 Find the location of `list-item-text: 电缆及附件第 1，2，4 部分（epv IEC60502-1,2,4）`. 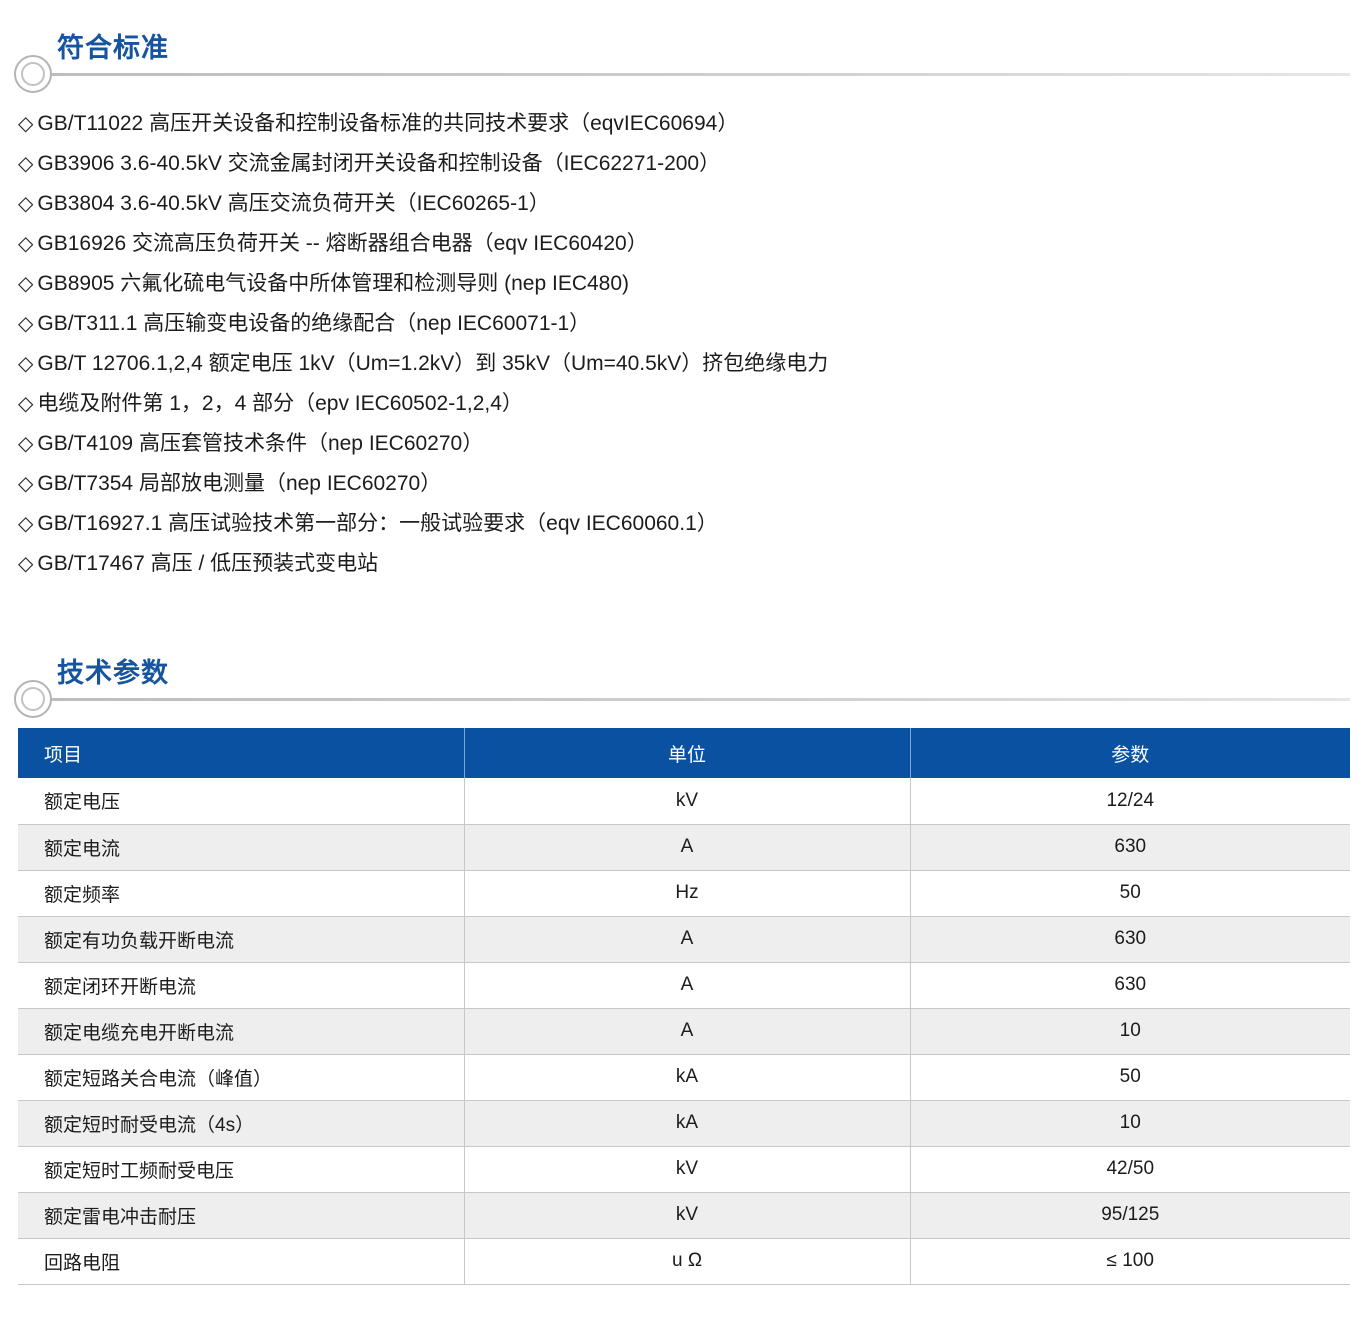

list-item-text: 电缆及附件第 1，2，4 部分（epv IEC60502-1,2,4） is located at coordinates (280, 403).